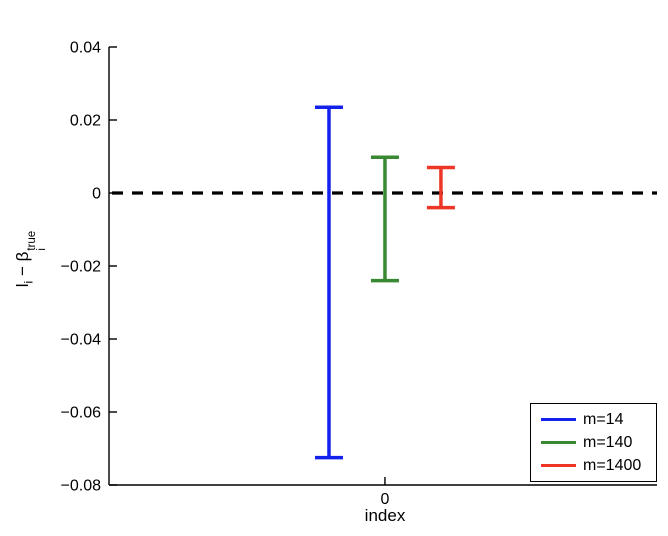  What do you see at coordinates (558, 419) in the screenshot?
I see `legend-line-m14` at bounding box center [558, 419].